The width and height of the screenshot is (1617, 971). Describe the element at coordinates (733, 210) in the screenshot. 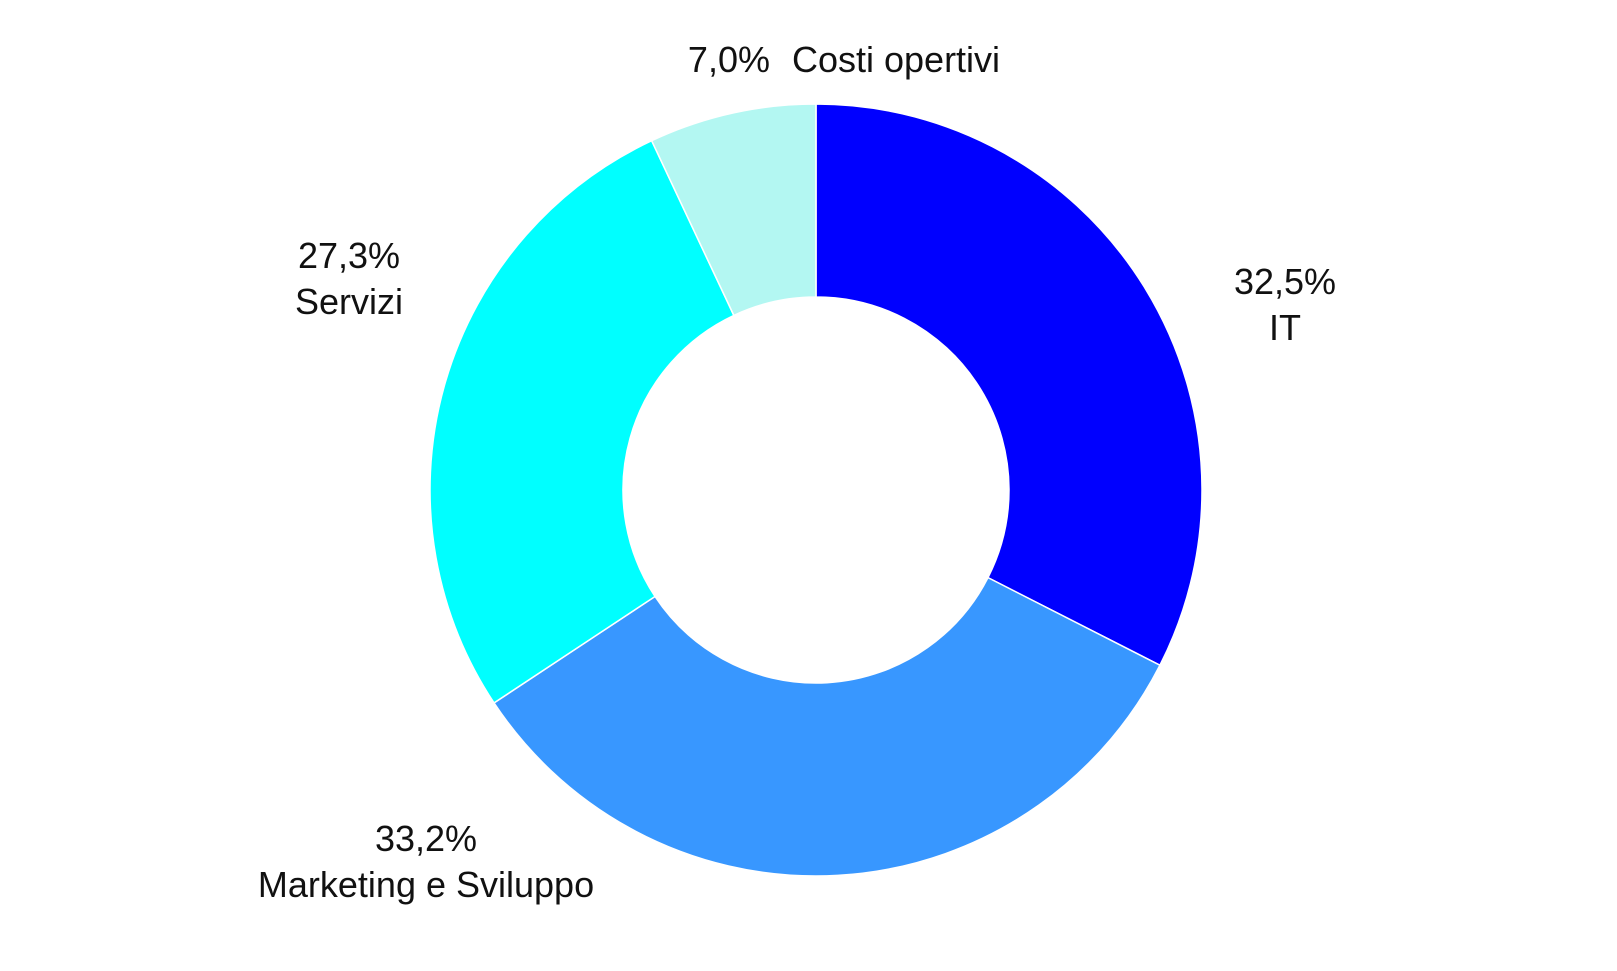

I see `slice-costi-opertivi` at that location.